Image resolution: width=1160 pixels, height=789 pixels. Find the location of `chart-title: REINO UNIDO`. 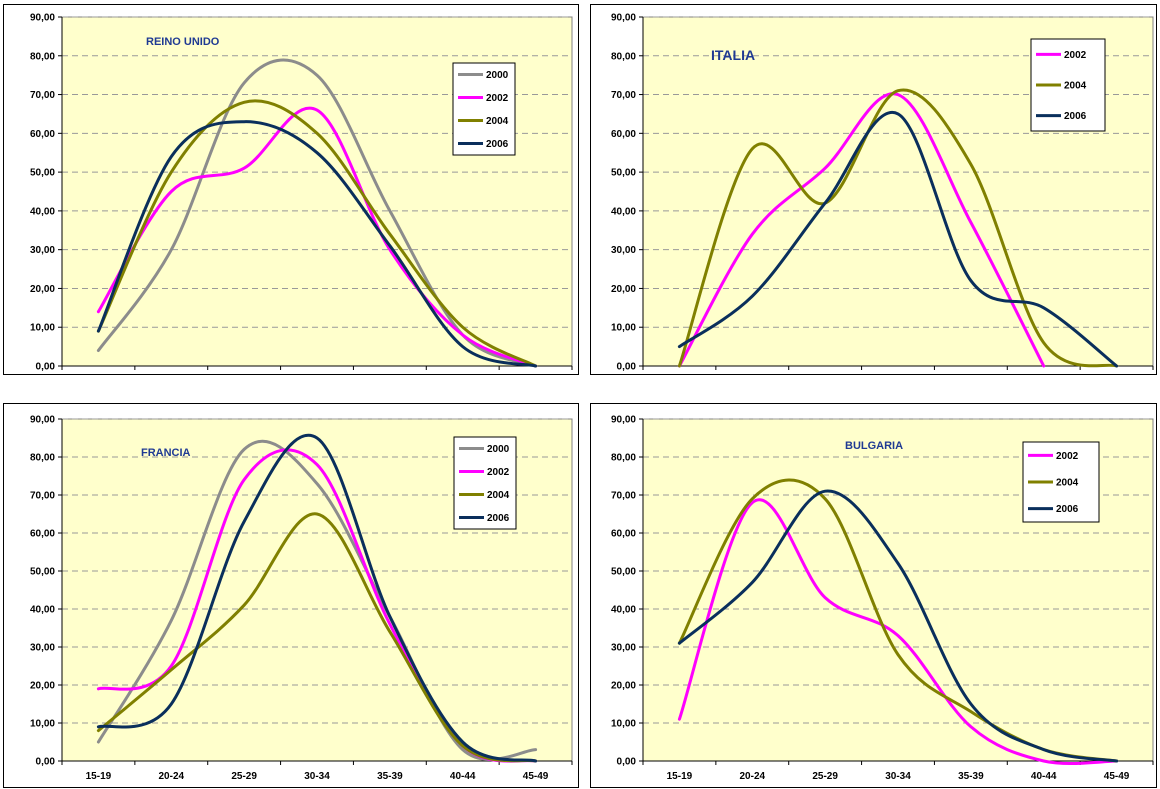

chart-title: REINO UNIDO is located at coordinates (183, 42).